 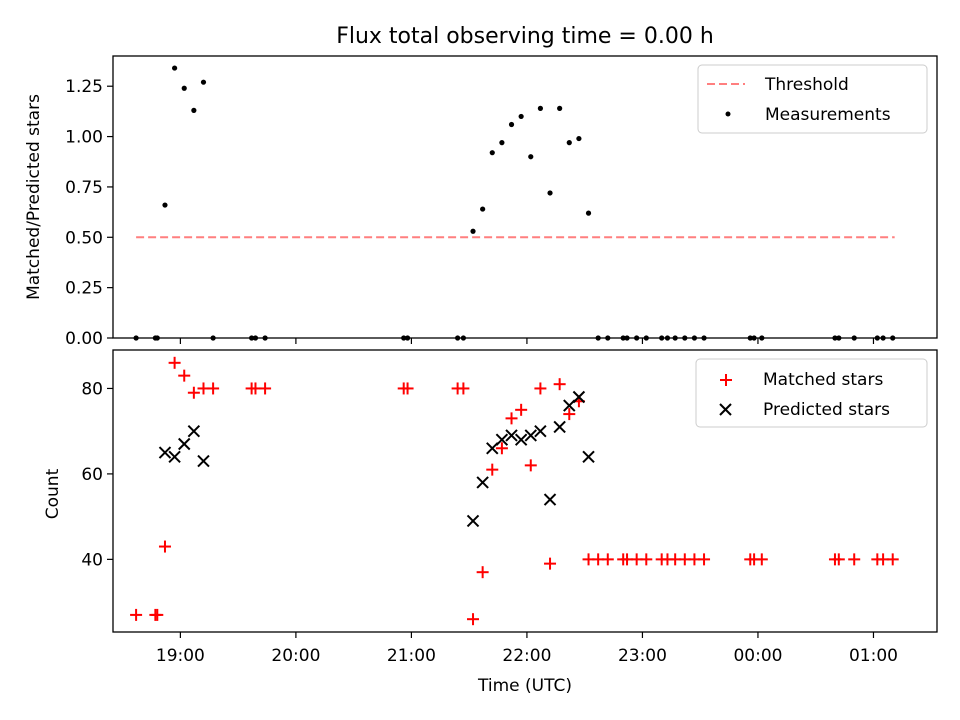 What do you see at coordinates (525, 36) in the screenshot?
I see `chart-title: Flux total observing time = 0.00 h` at bounding box center [525, 36].